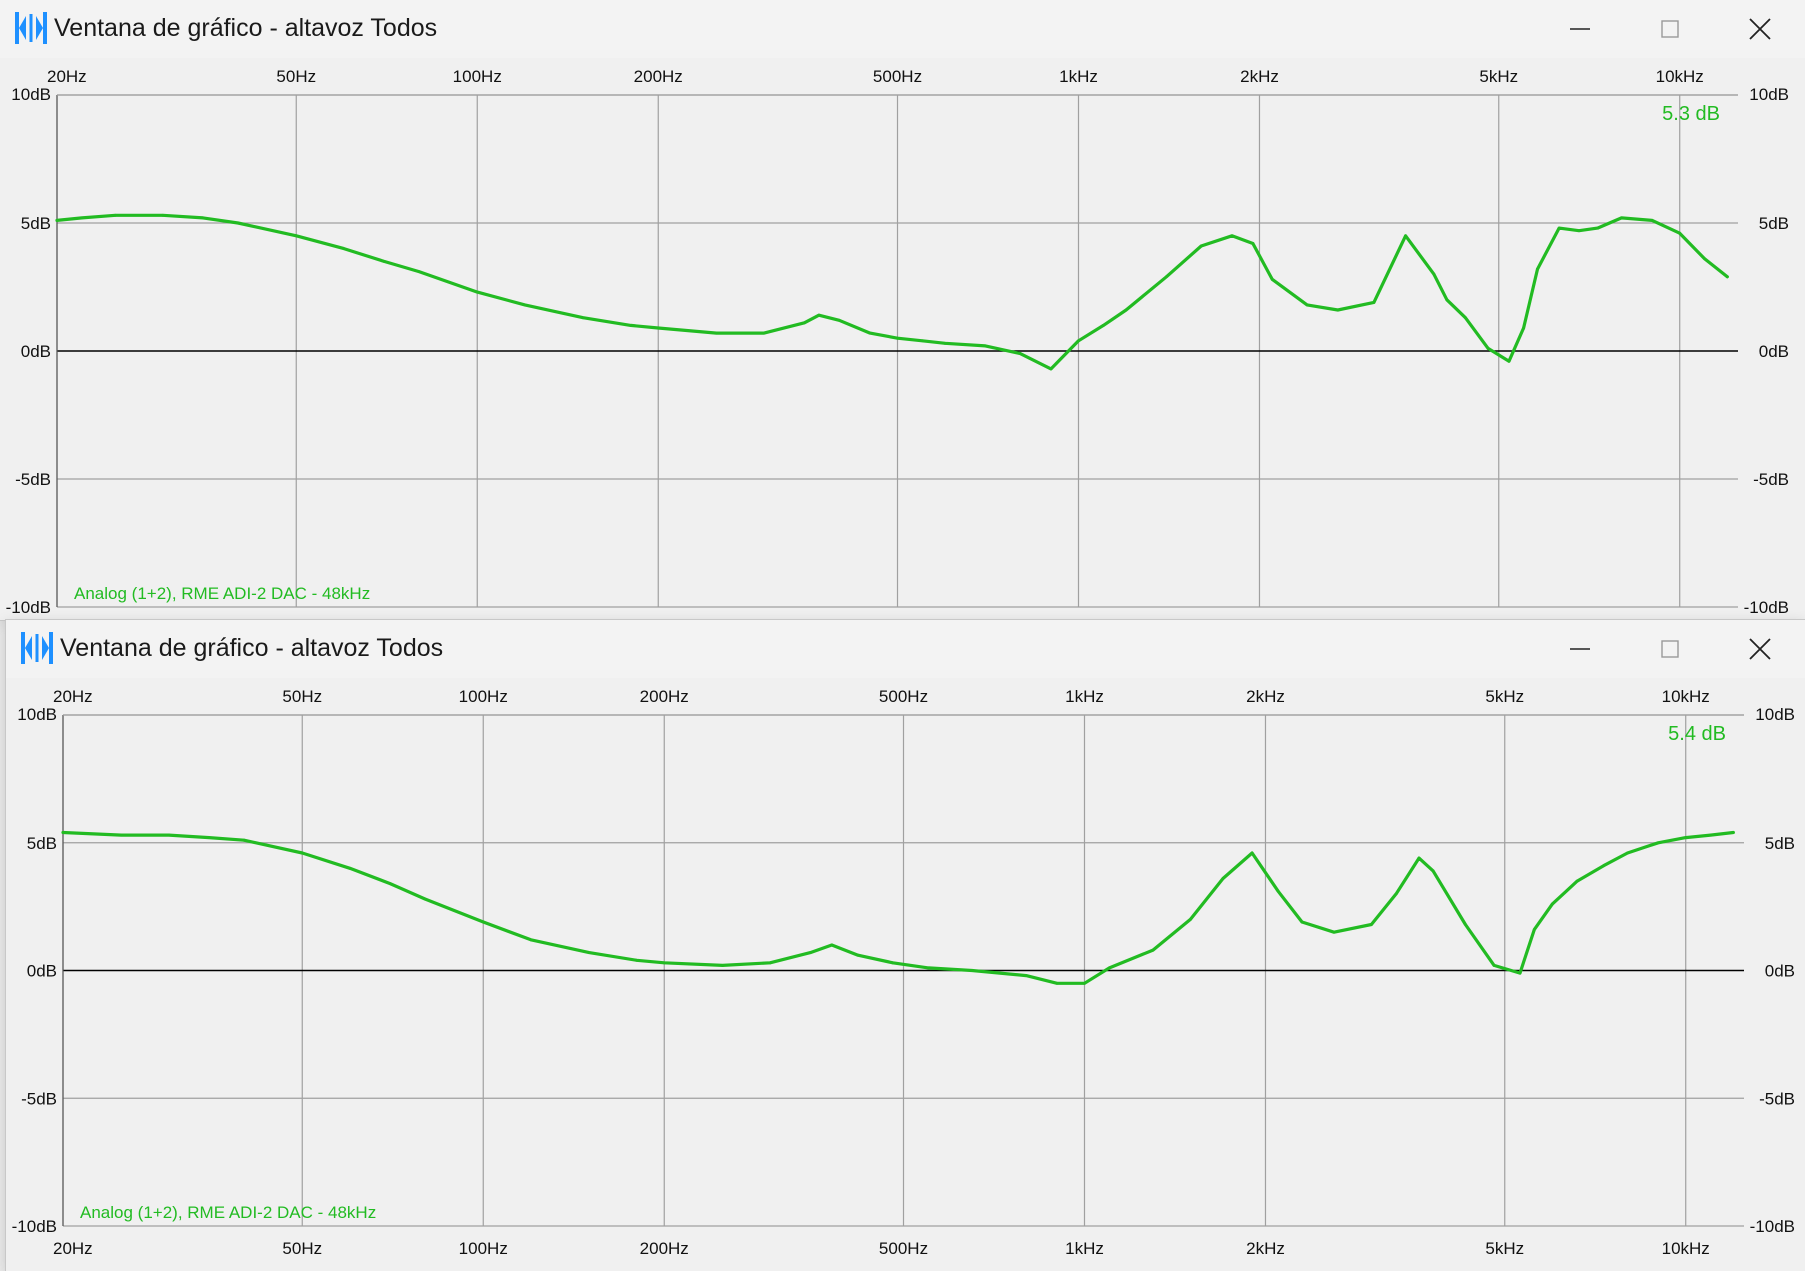 The width and height of the screenshot is (1805, 1271). Describe the element at coordinates (903, 1248) in the screenshot. I see `x-tick-label-bottom-500hz: 500Hz` at that location.